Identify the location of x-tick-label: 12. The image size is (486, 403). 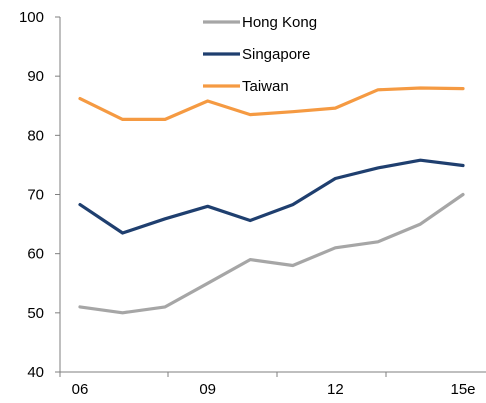
(335, 389).